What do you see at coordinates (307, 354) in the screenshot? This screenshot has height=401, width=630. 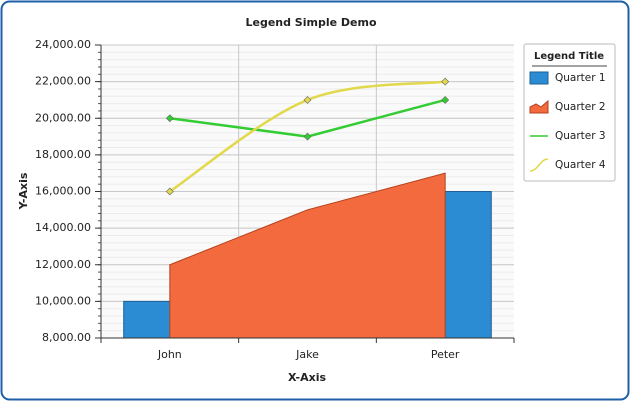 I see `x-tick-label: Jake` at bounding box center [307, 354].